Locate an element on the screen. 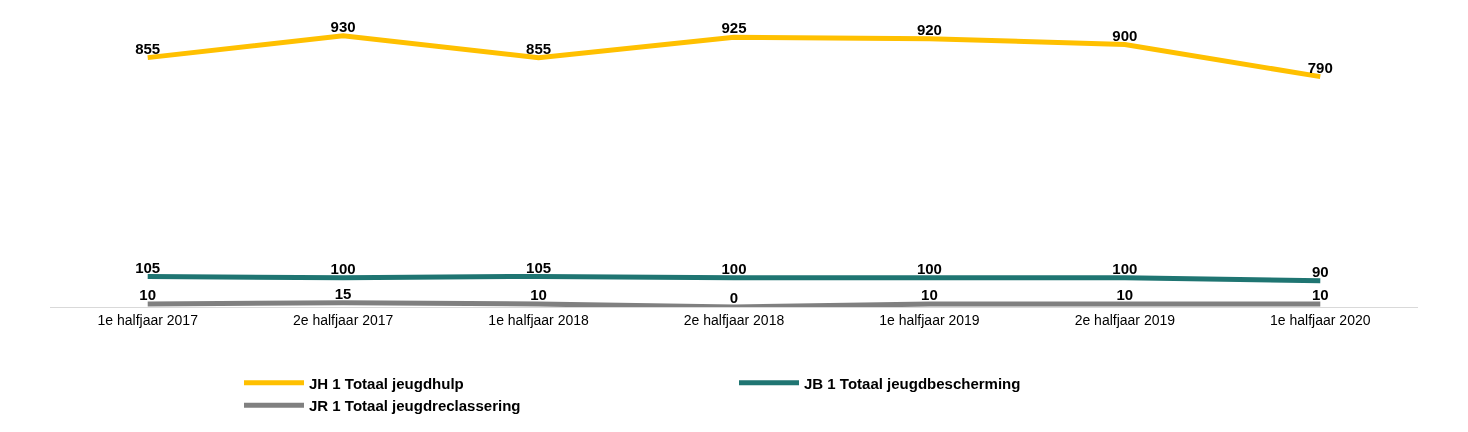  x-tick-label: 1e halfjaar 2017 is located at coordinates (148, 319).